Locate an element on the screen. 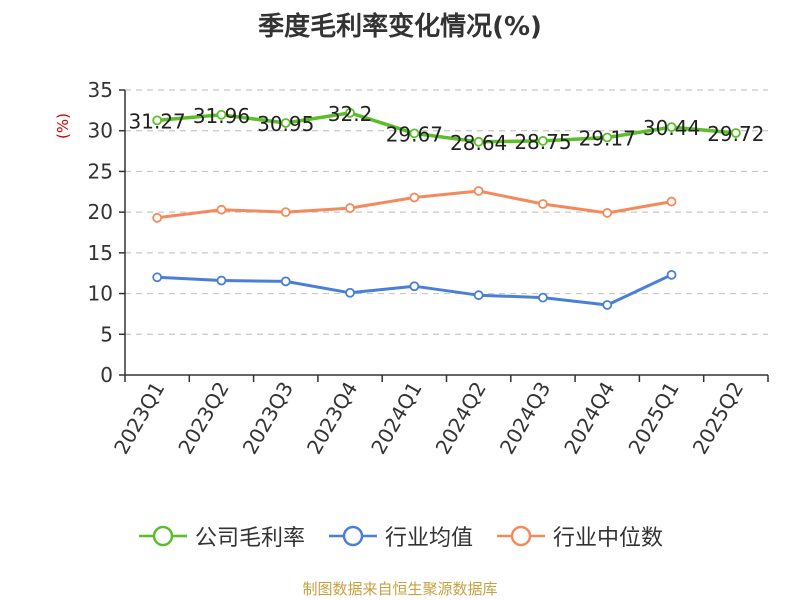 The height and width of the screenshot is (600, 800). y-tick-label: 20 is located at coordinates (100, 212).